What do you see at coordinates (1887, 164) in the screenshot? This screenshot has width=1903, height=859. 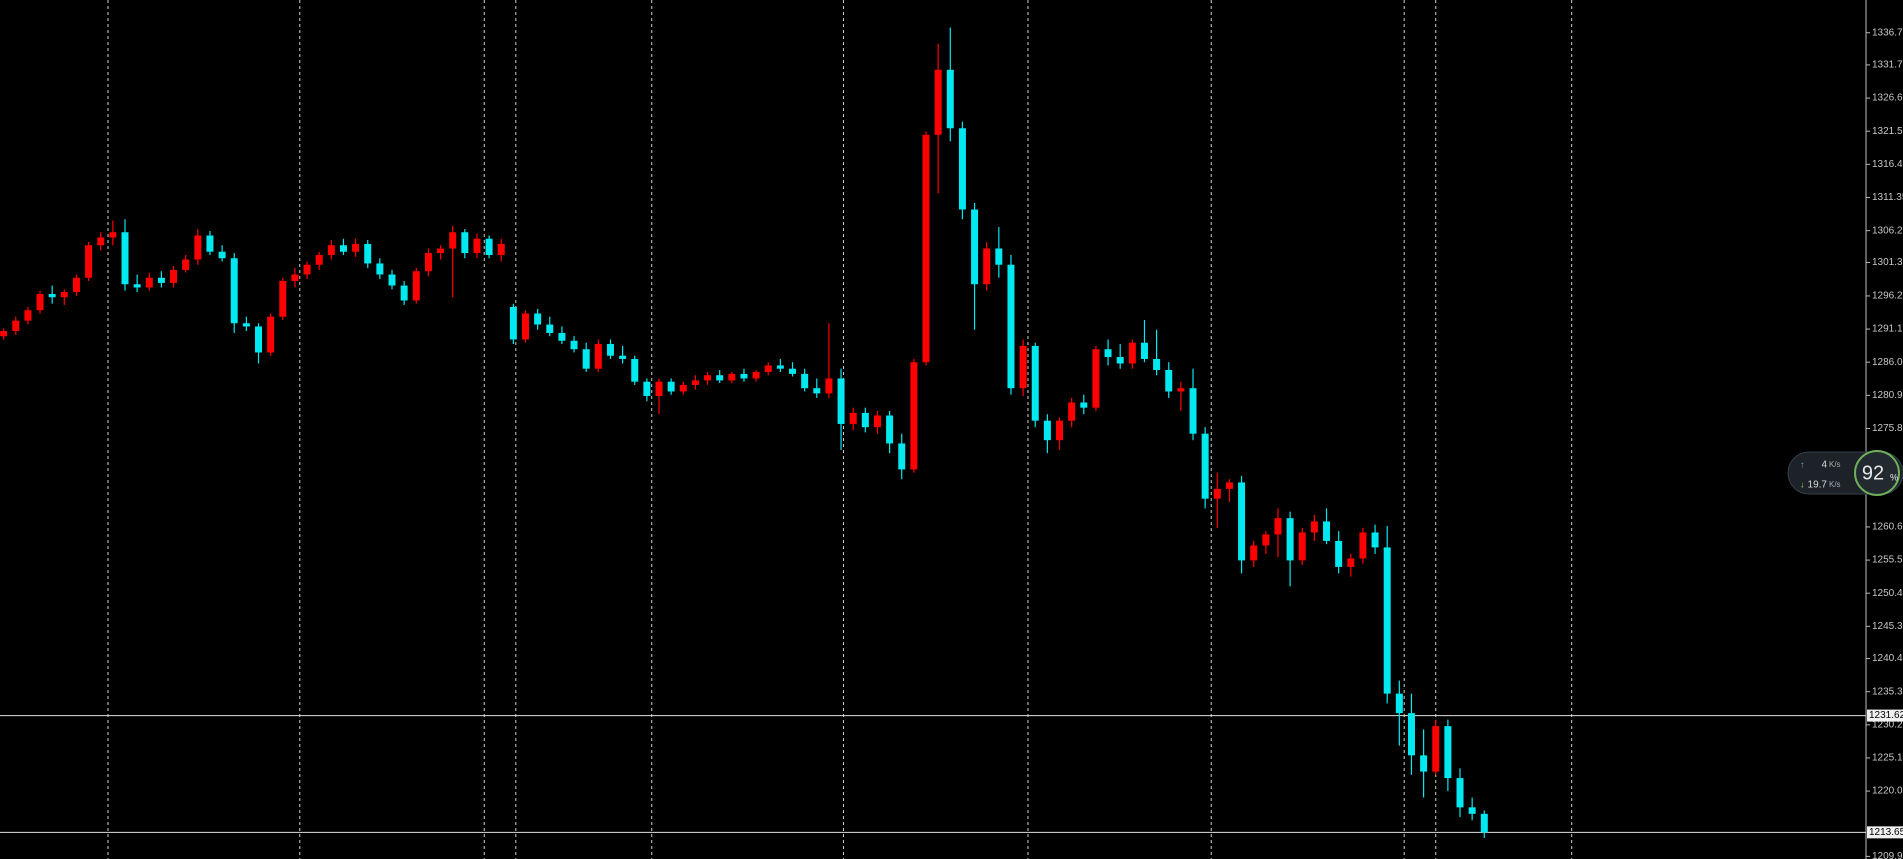 I see `y-tick-label: 1316.45` at bounding box center [1887, 164].